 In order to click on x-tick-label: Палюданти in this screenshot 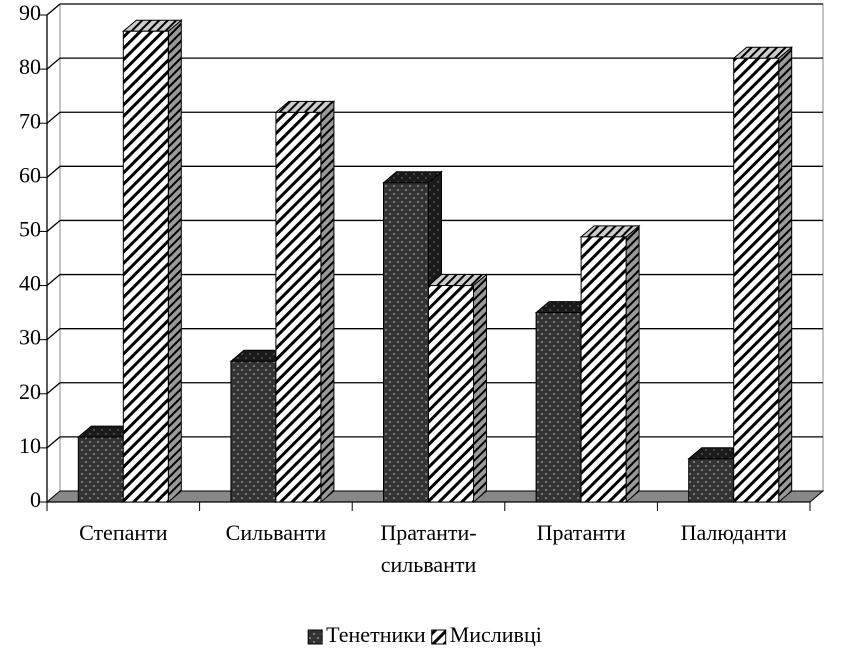, I will do `click(734, 532)`.